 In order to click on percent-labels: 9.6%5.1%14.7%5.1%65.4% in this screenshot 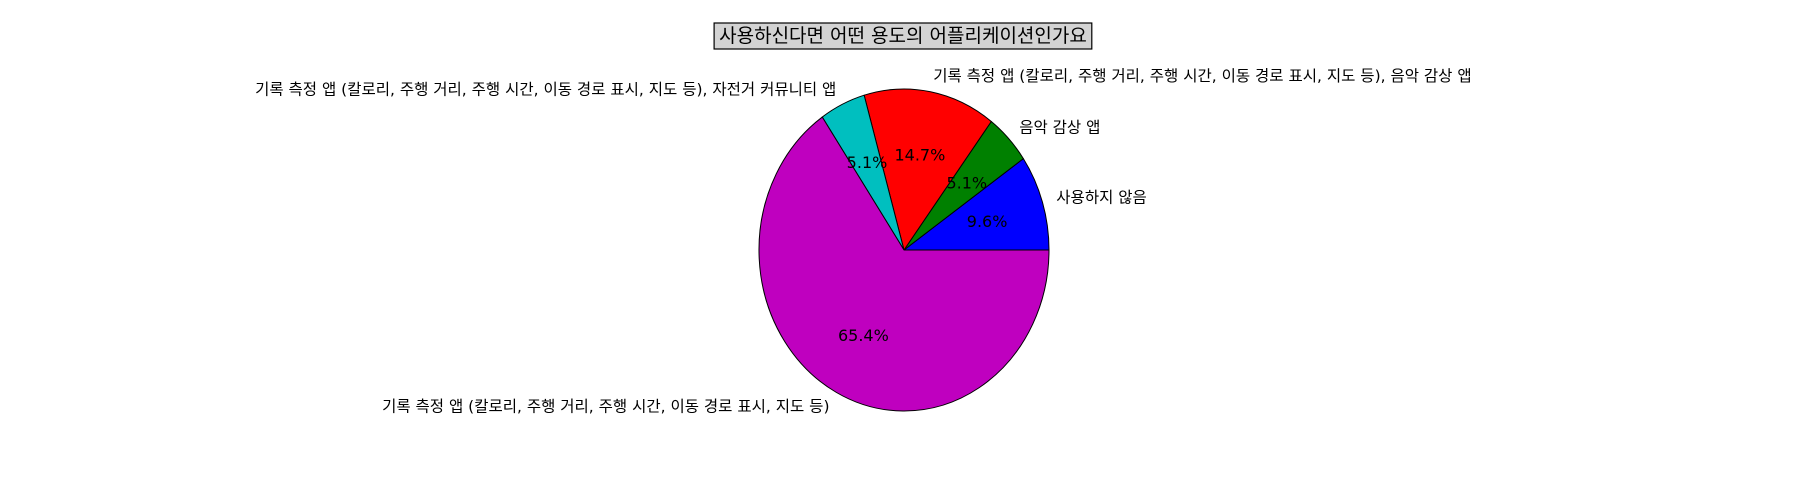, I will do `click(922, 245)`.